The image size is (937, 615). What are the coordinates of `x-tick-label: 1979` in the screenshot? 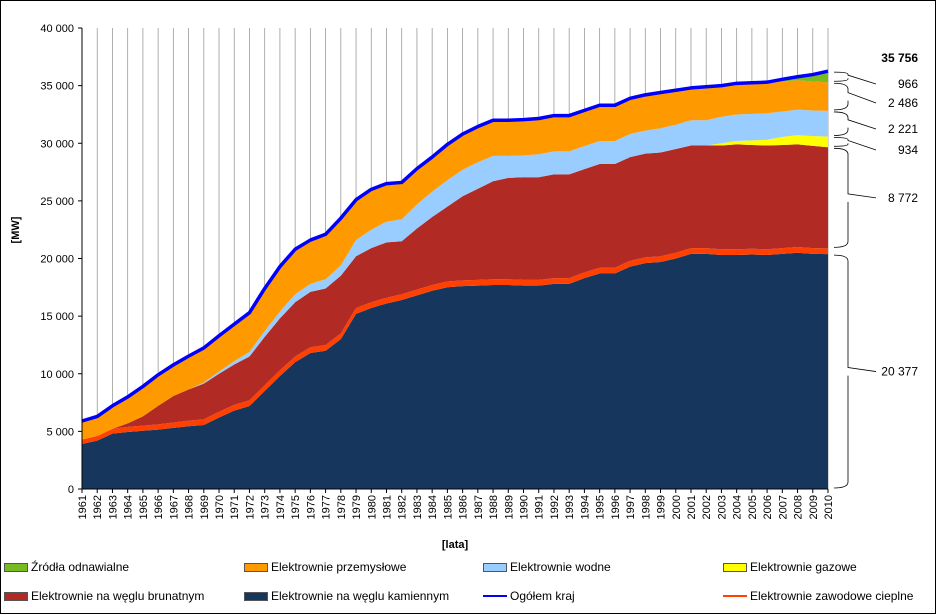 It's located at (357, 507).